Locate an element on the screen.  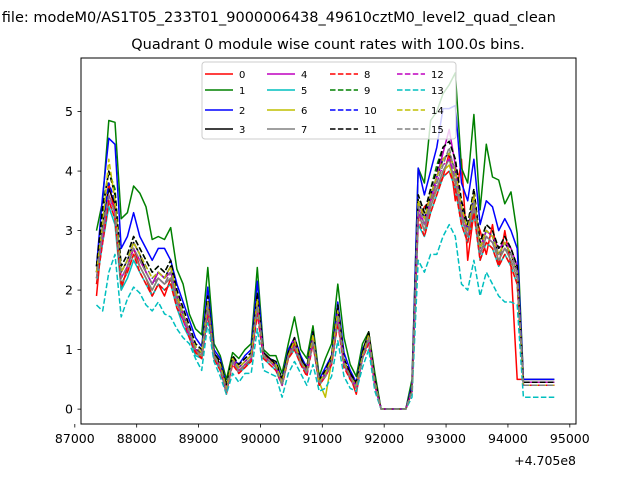
y-tick-label: 3 is located at coordinates (69, 230).